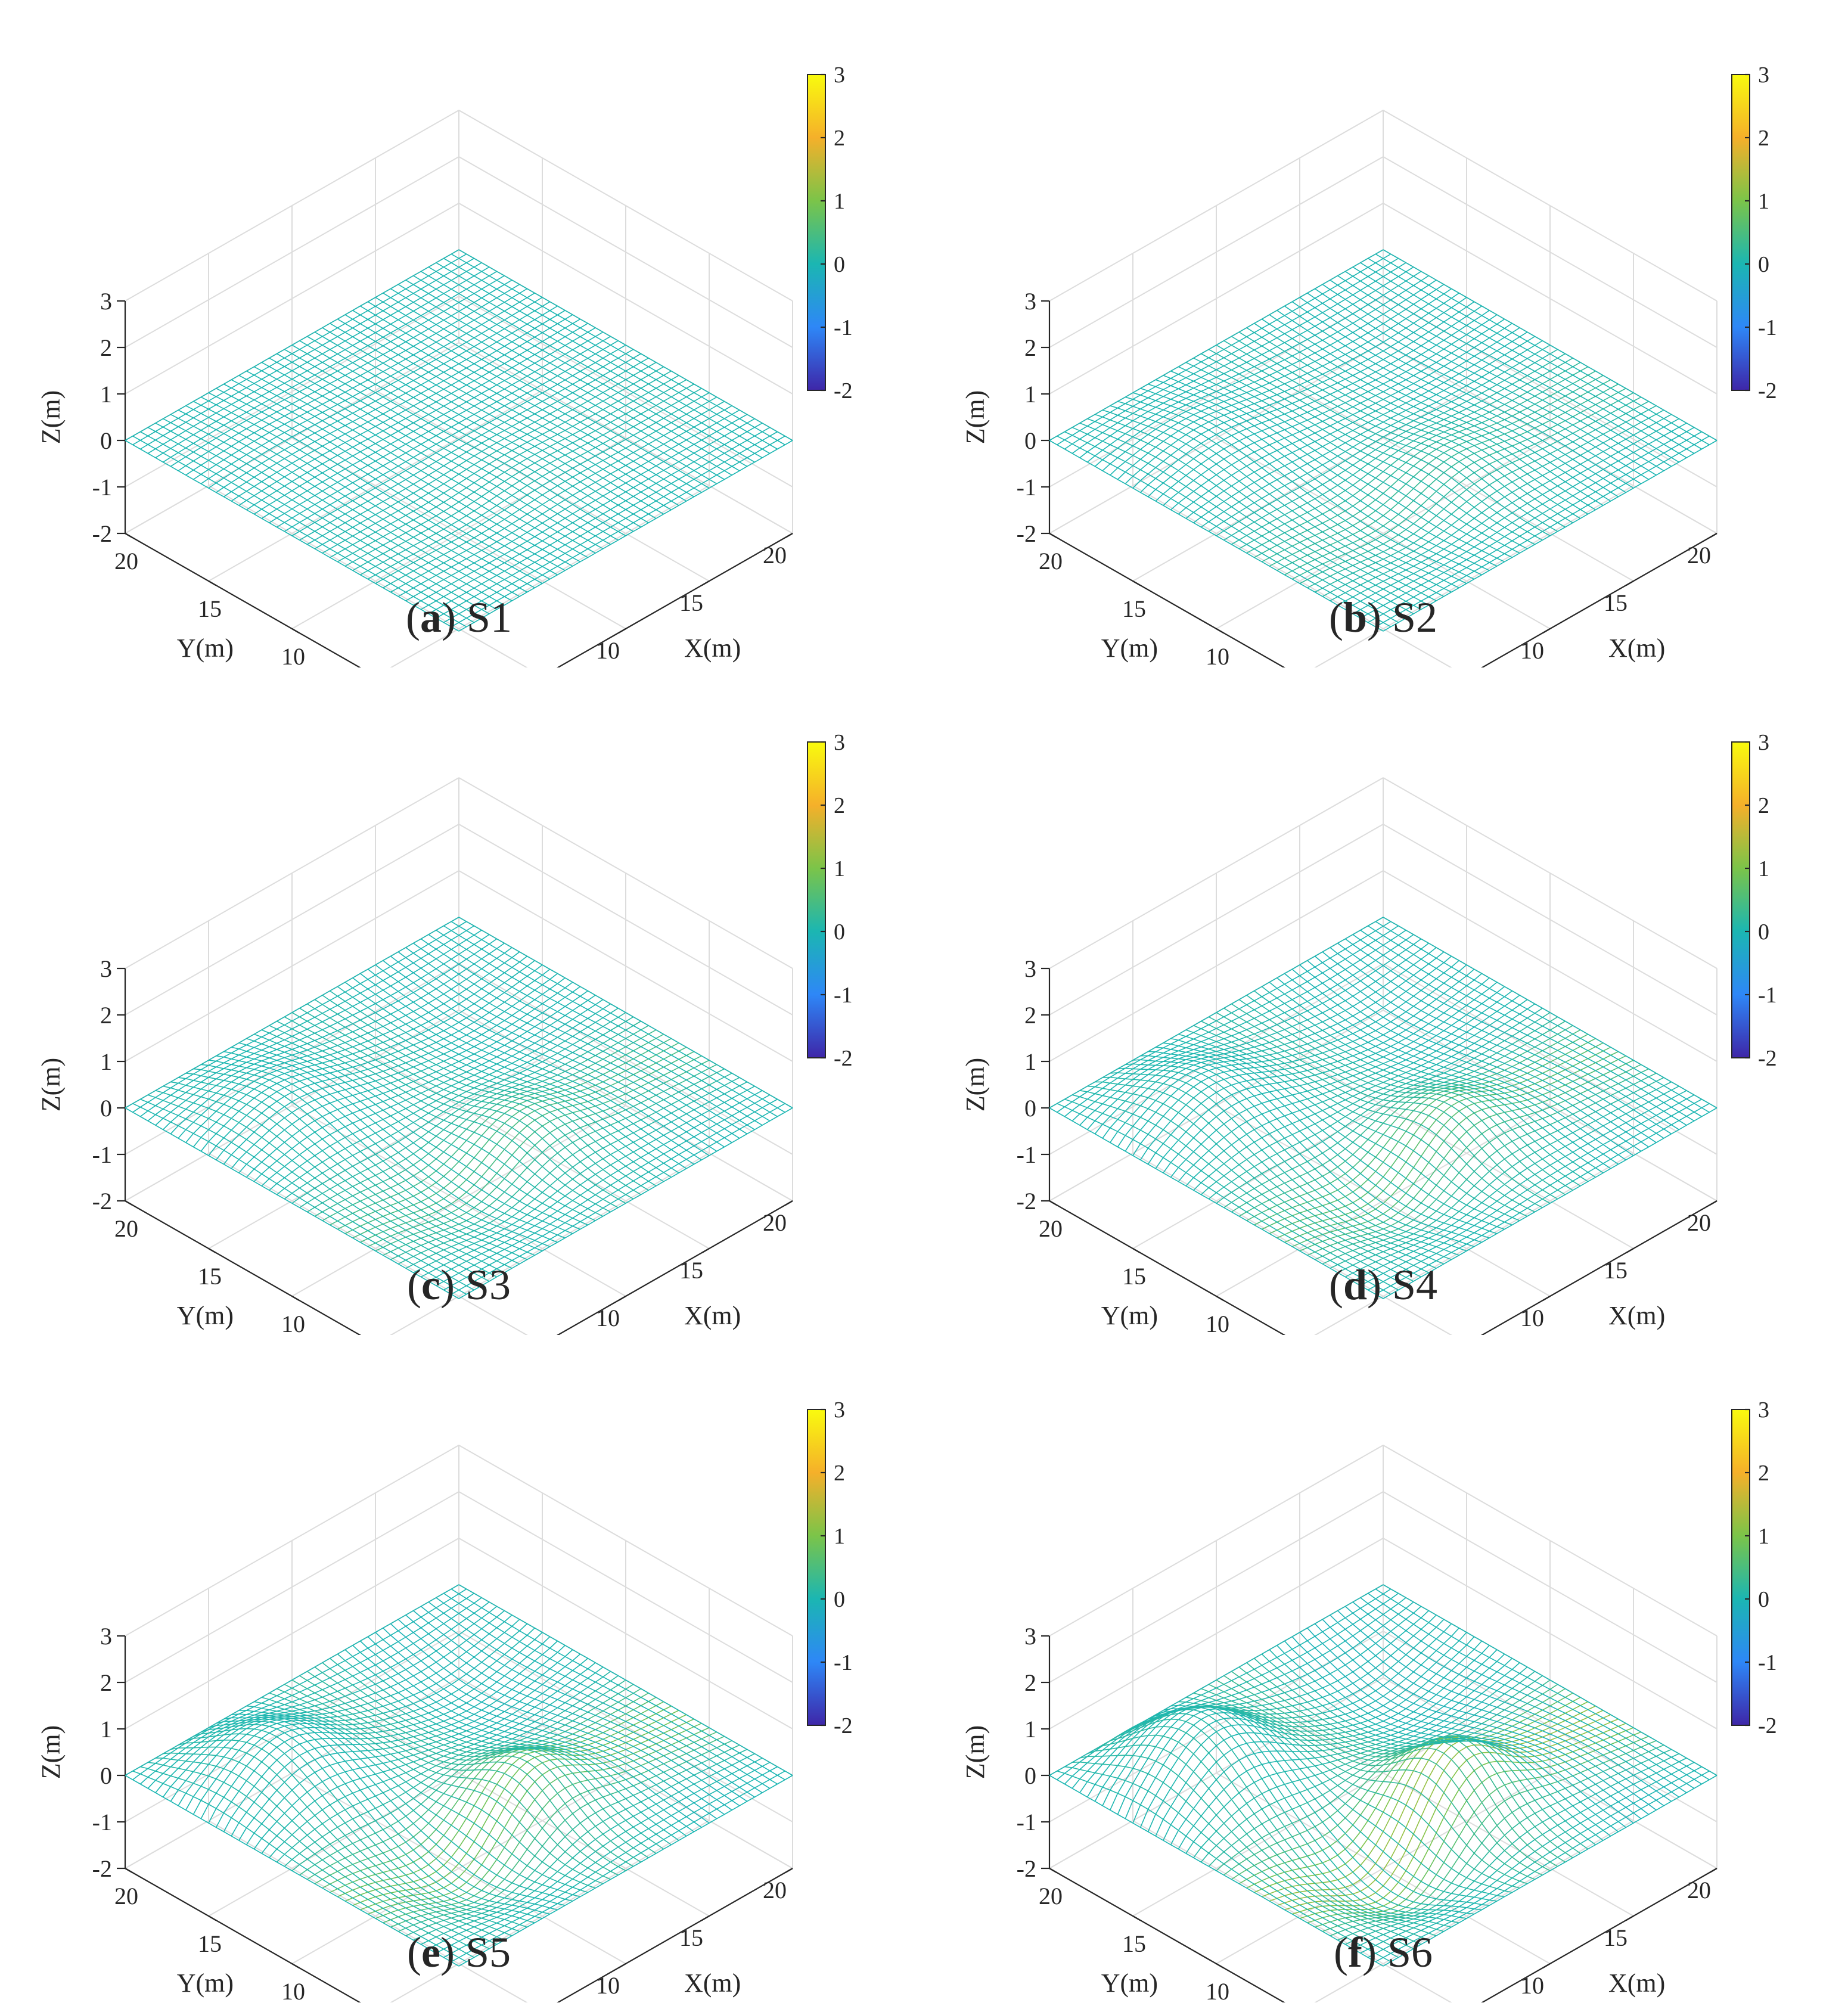 The width and height of the screenshot is (1848, 2009). I want to click on colorbar-tick-label: 1, so click(1763, 1537).